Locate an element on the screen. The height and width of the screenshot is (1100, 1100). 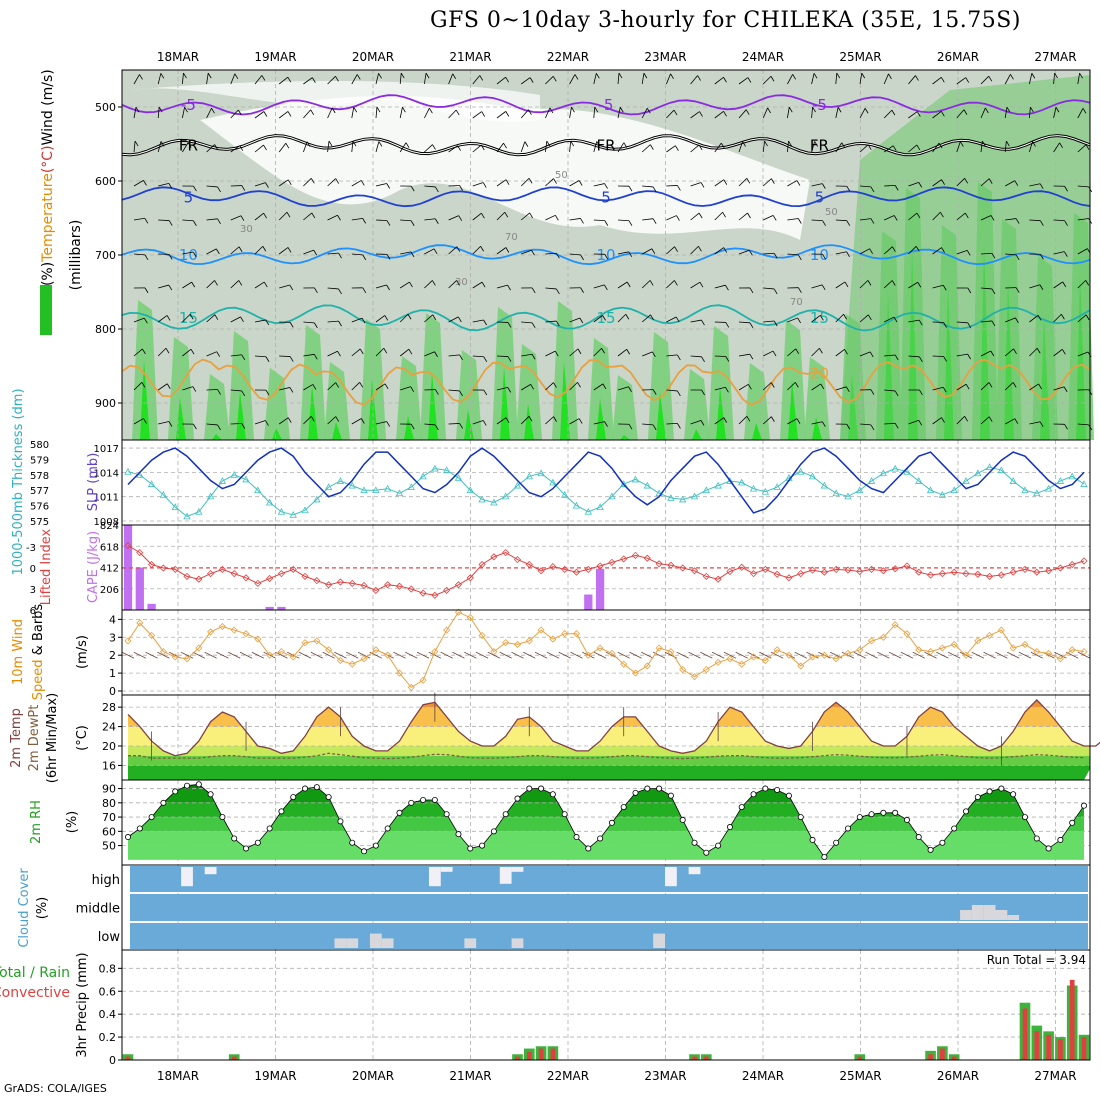
temperature-unit-label: (°C) is located at coordinates (82, 738).